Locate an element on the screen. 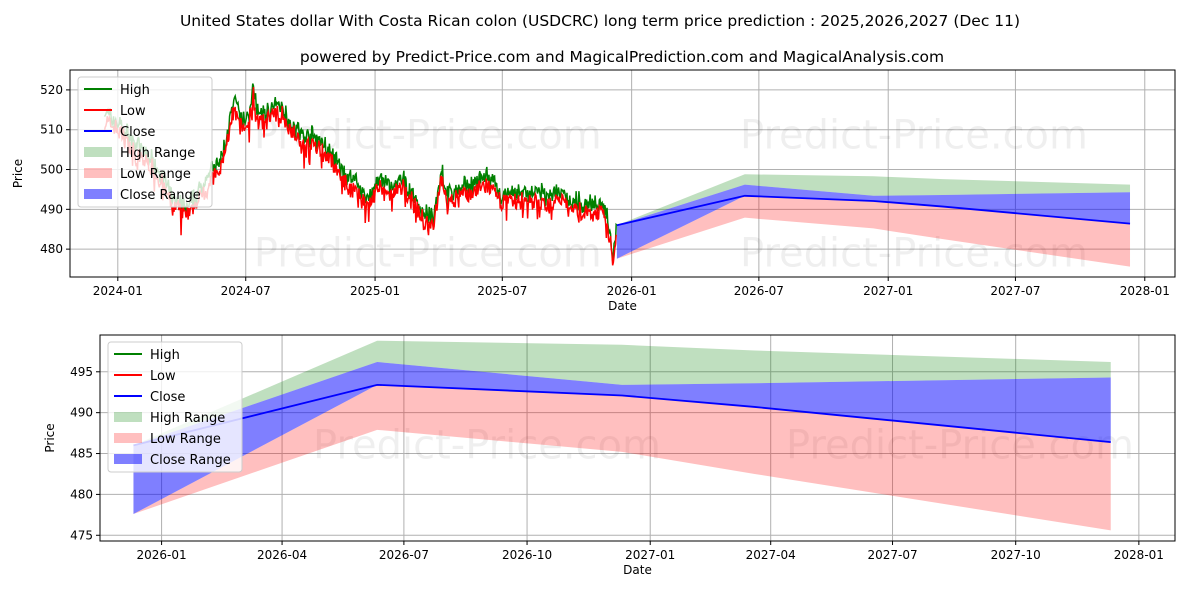 The image size is (1200, 600). x-tick-label: 2027-10 is located at coordinates (1016, 555).